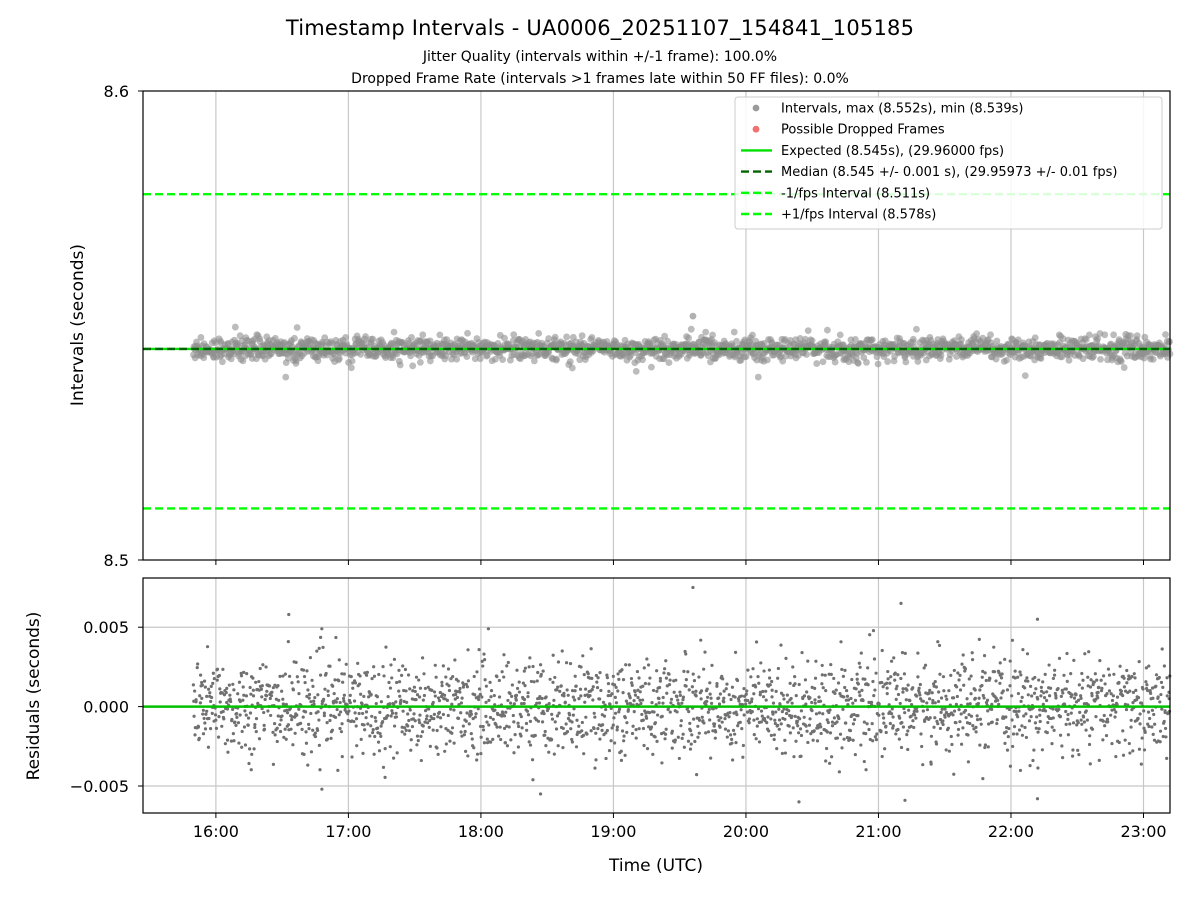  What do you see at coordinates (799, 802) in the screenshot?
I see `residual-outlier` at bounding box center [799, 802].